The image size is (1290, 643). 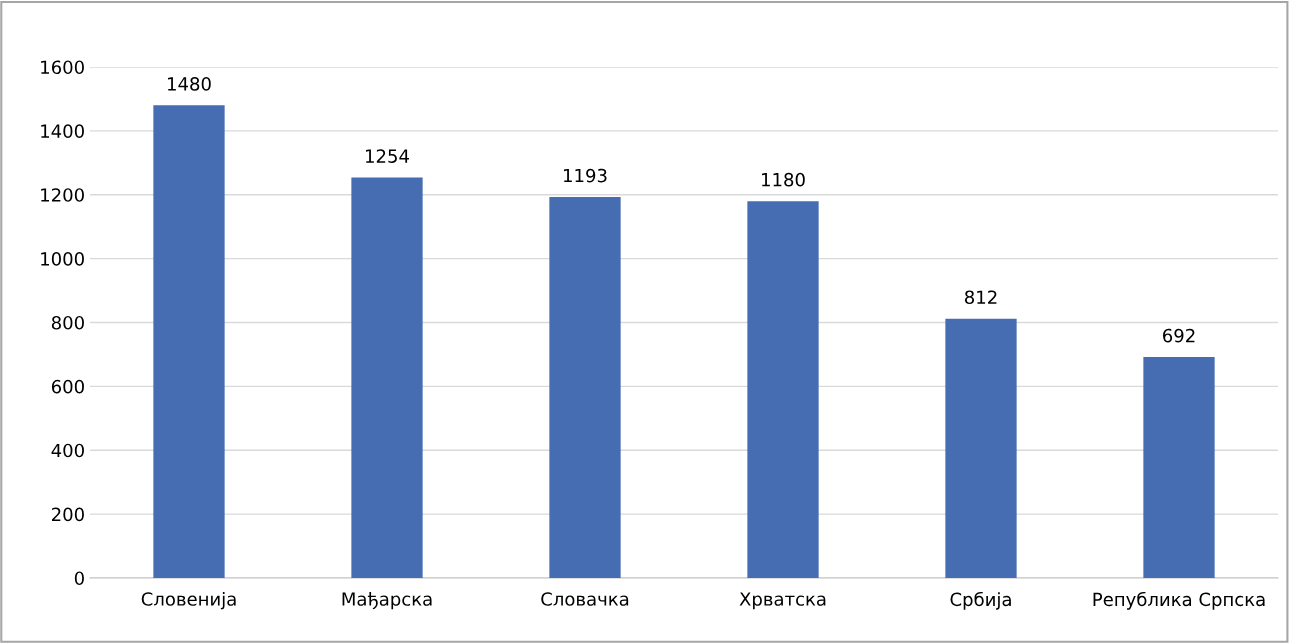 What do you see at coordinates (67, 322) in the screenshot?
I see `y-tick-label: 800` at bounding box center [67, 322].